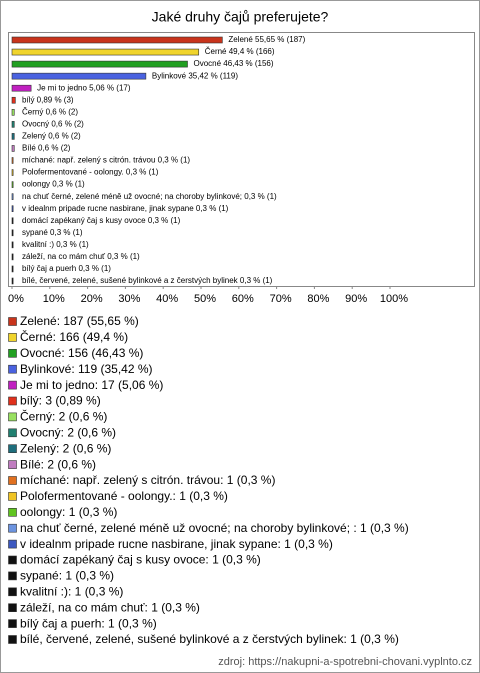  Describe the element at coordinates (79, 321) in the screenshot. I see `legend-label: Zelené: 187 (55,65 %)` at that location.